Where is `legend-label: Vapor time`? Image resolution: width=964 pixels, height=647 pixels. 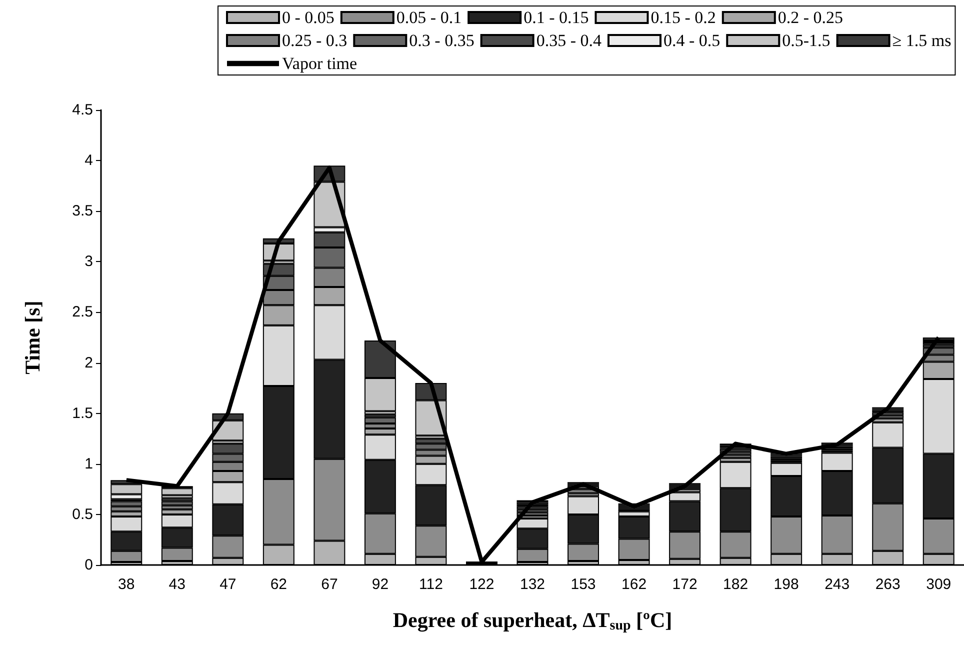 legend-label: Vapor time is located at coordinates (320, 63).